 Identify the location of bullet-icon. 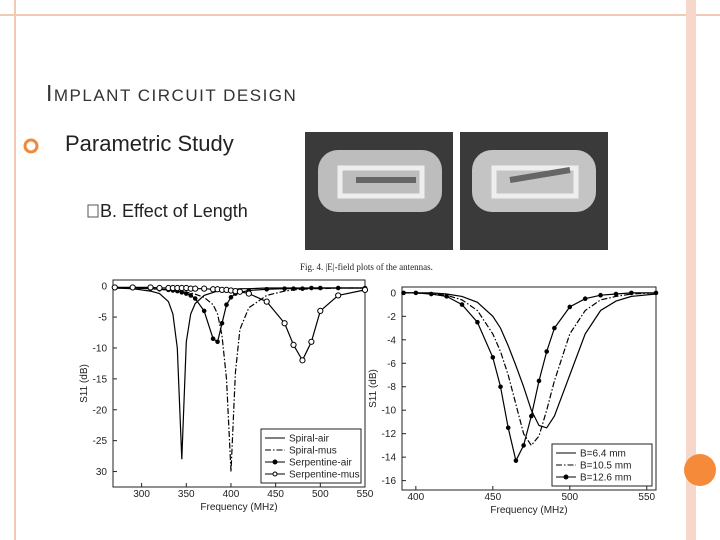
(31, 146).